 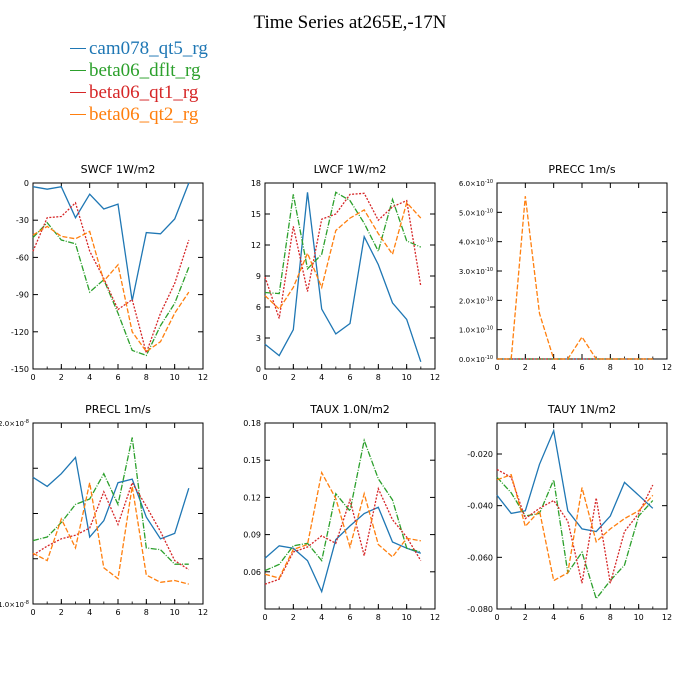 What do you see at coordinates (476, 300) in the screenshot?
I see `y-tick-label: 2.0×10⁻¹⁰` at bounding box center [476, 300].